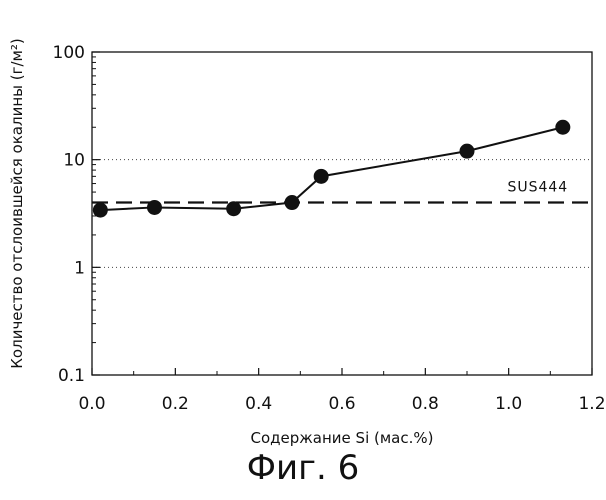 The image size is (606, 500). What do you see at coordinates (591, 404) in the screenshot?
I see `x-tick-label: 1.2` at bounding box center [591, 404].